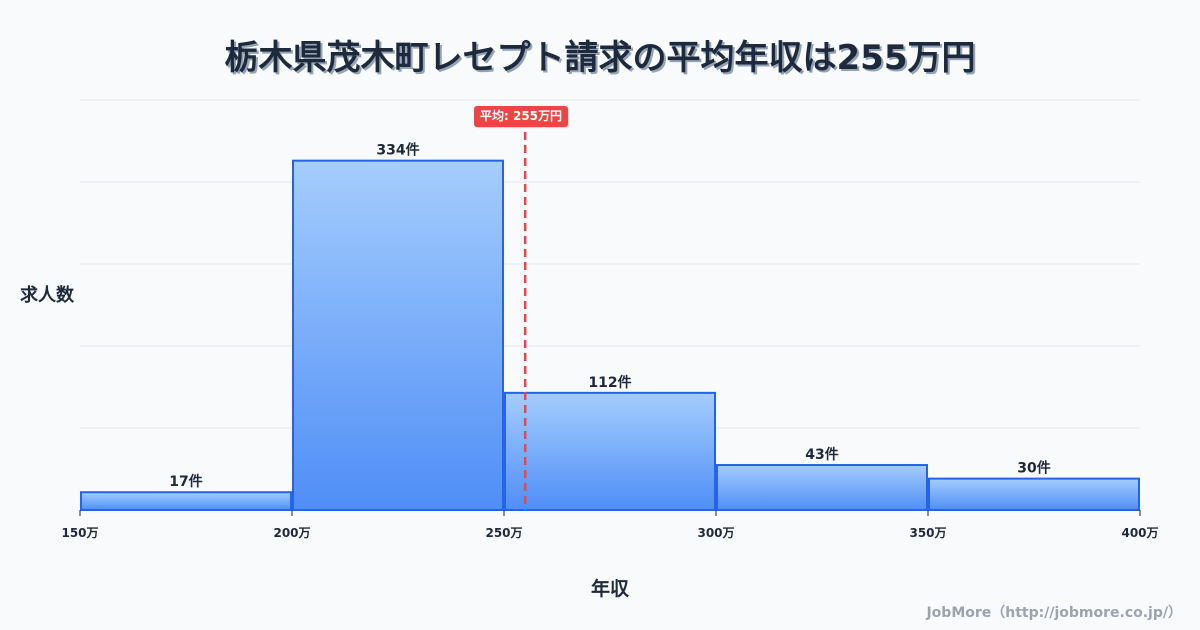  I want to click on bar-value-label: 334件, so click(397, 150).